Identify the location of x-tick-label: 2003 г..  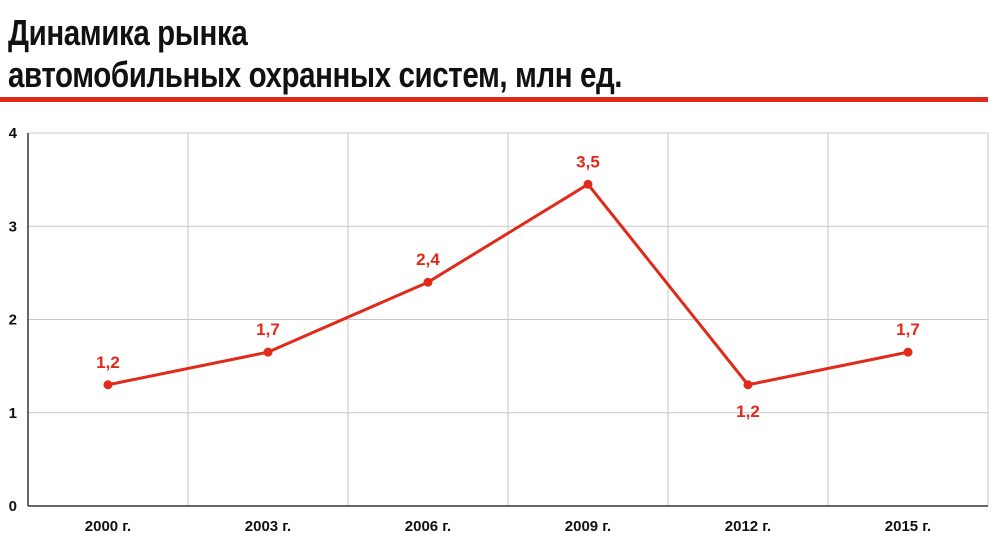
(268, 526).